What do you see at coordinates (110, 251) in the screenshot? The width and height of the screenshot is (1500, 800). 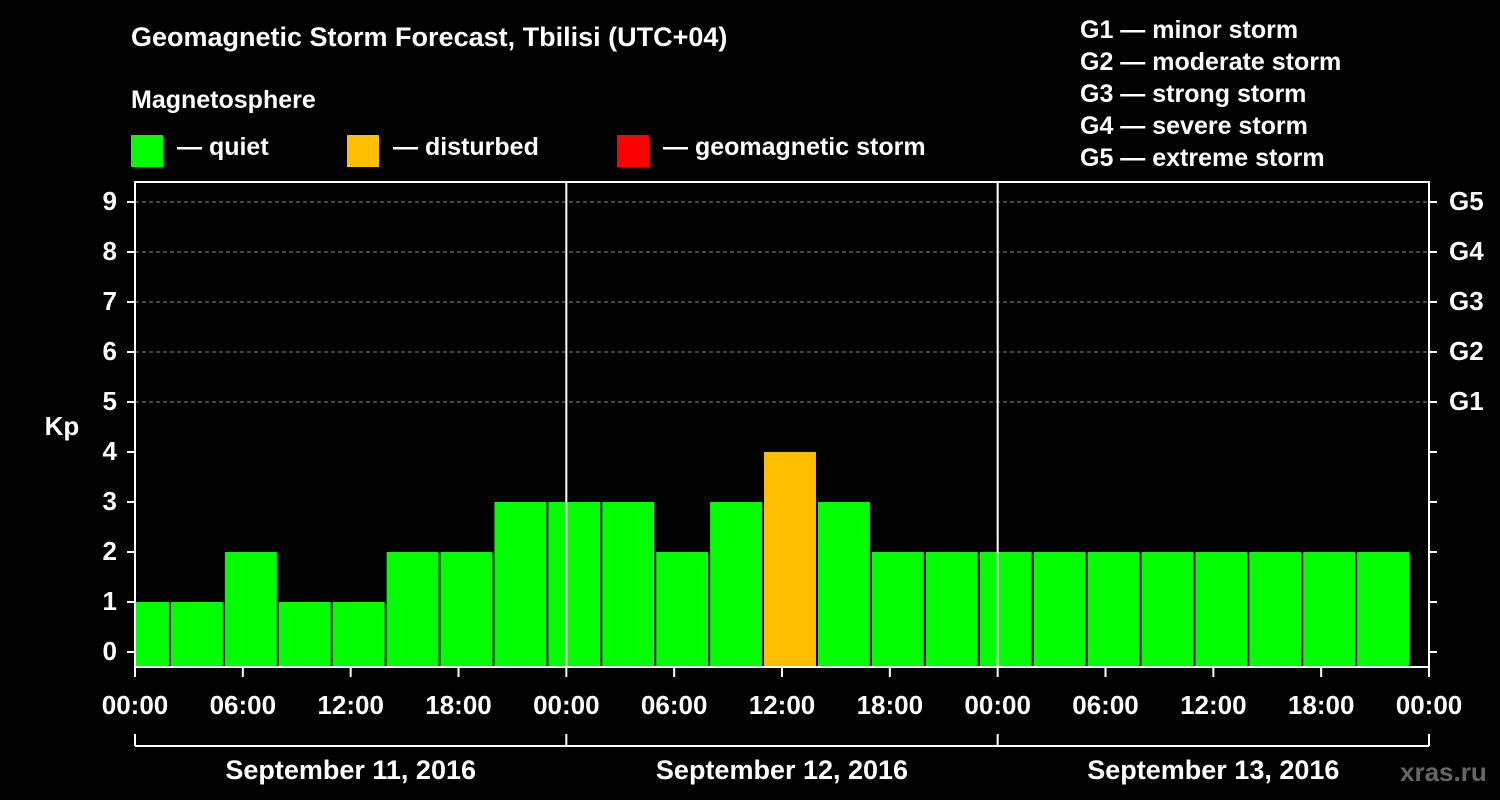 I see `y-tick-label: 8` at bounding box center [110, 251].